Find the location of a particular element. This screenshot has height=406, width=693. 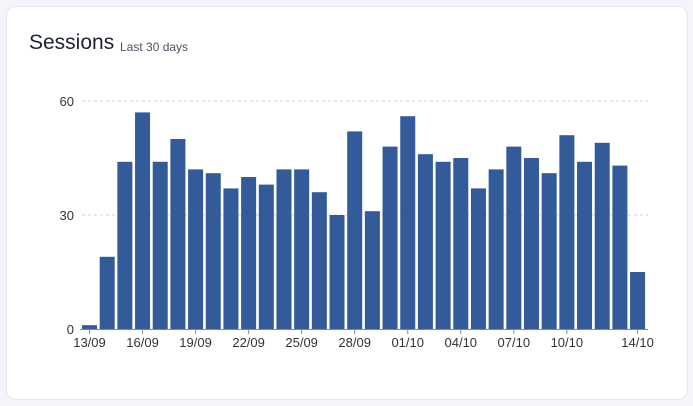

x-tick-label: 19/09 is located at coordinates (195, 342).